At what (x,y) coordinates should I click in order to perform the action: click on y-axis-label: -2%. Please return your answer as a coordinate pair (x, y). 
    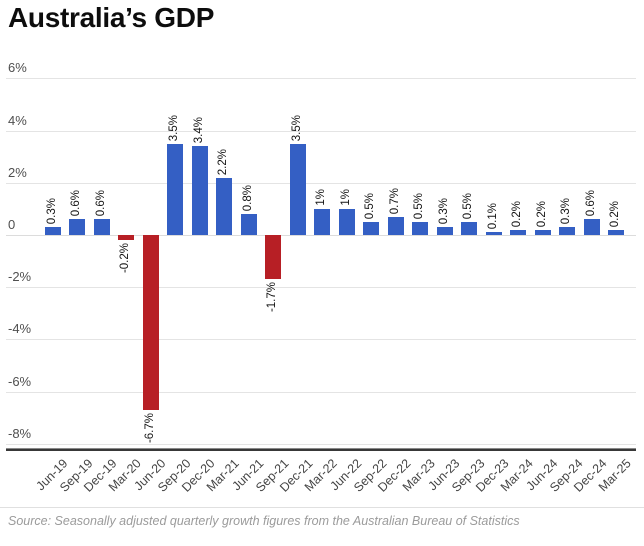
    Looking at the image, I should click on (20, 276).